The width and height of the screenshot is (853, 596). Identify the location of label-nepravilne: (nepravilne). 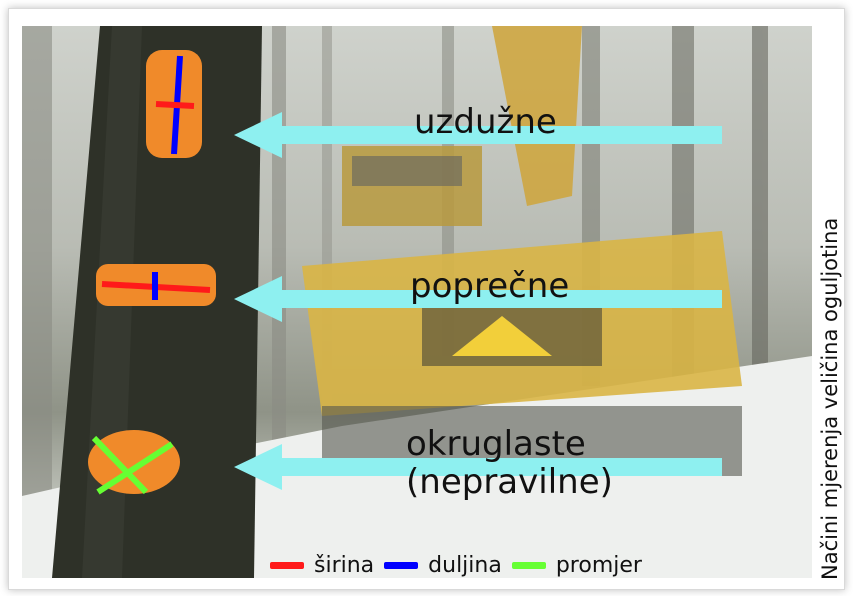
(509, 482).